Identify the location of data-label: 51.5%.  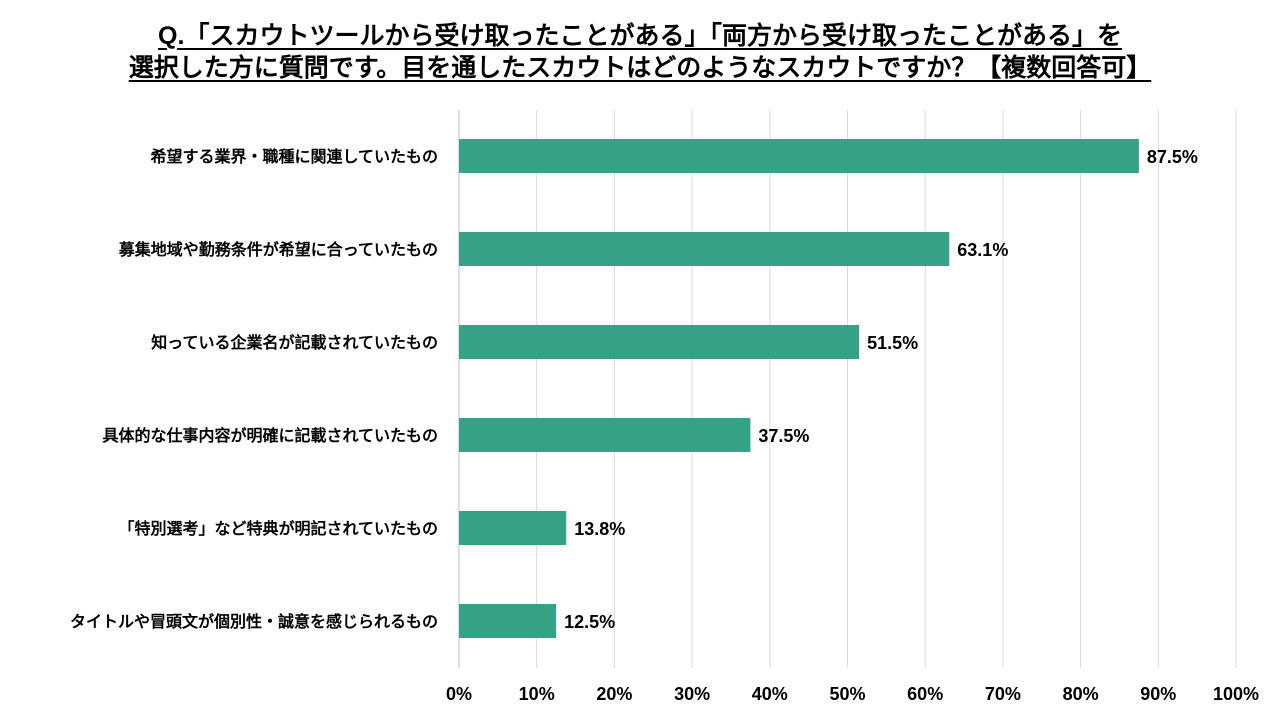
(892, 343).